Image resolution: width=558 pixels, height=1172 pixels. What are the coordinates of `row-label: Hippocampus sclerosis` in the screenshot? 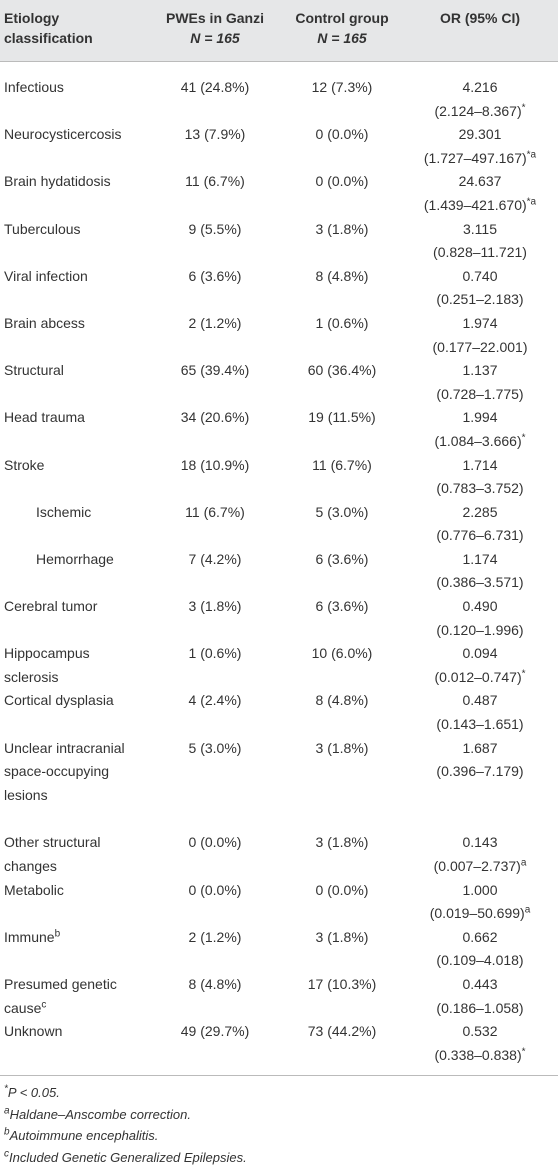 It's located at (47, 665).